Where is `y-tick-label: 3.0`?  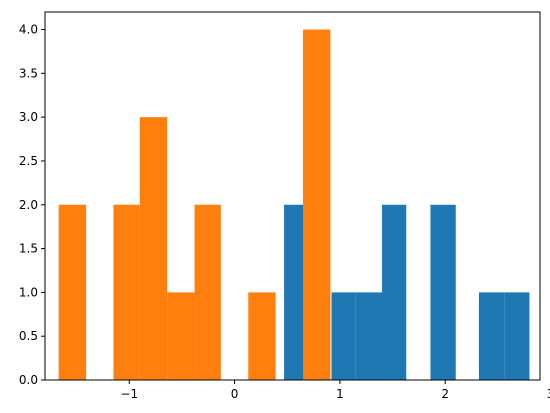 y-tick-label: 3.0 is located at coordinates (28, 117).